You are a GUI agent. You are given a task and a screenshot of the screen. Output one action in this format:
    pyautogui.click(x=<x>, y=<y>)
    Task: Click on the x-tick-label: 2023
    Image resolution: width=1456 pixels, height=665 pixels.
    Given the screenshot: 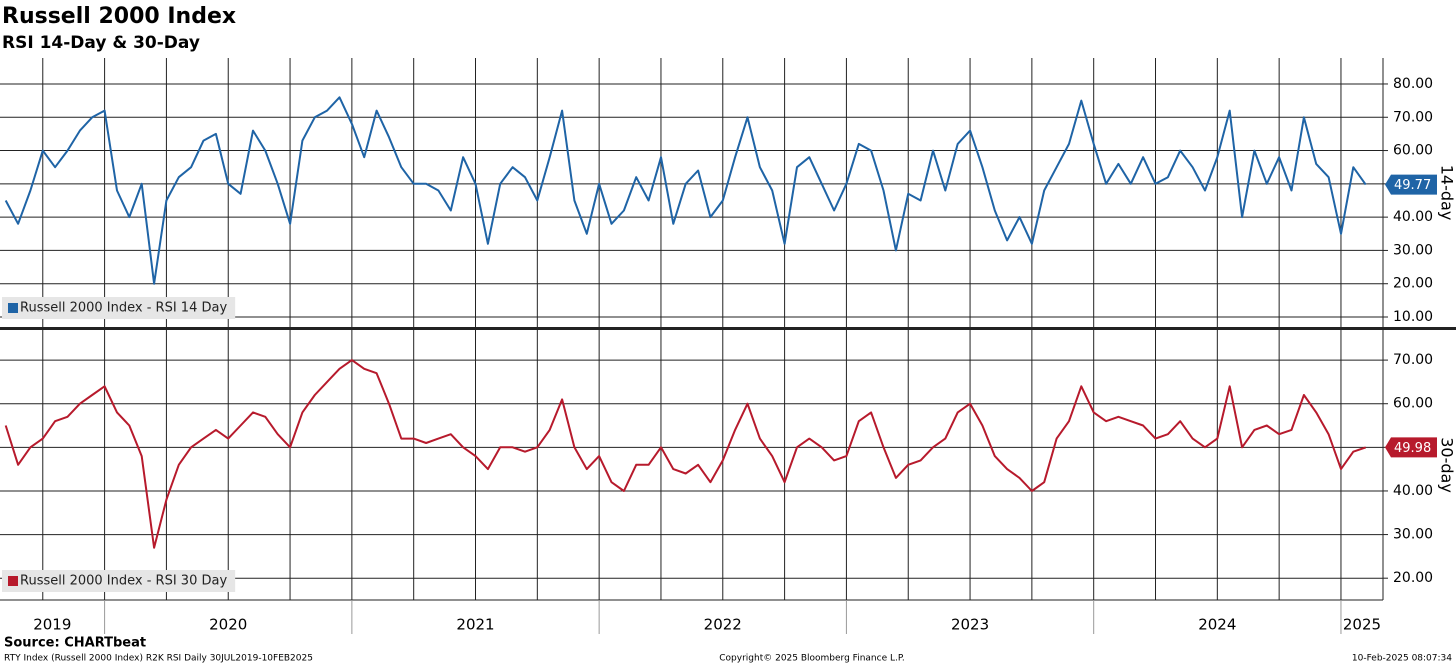 What is the action you would take?
    pyautogui.click(x=970, y=625)
    